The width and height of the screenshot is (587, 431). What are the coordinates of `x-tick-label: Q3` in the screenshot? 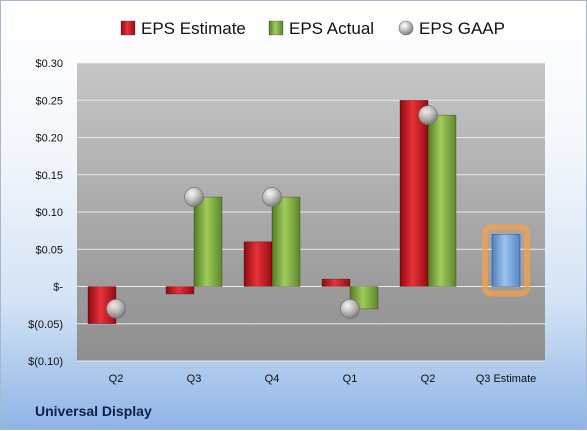 It's located at (194, 379).